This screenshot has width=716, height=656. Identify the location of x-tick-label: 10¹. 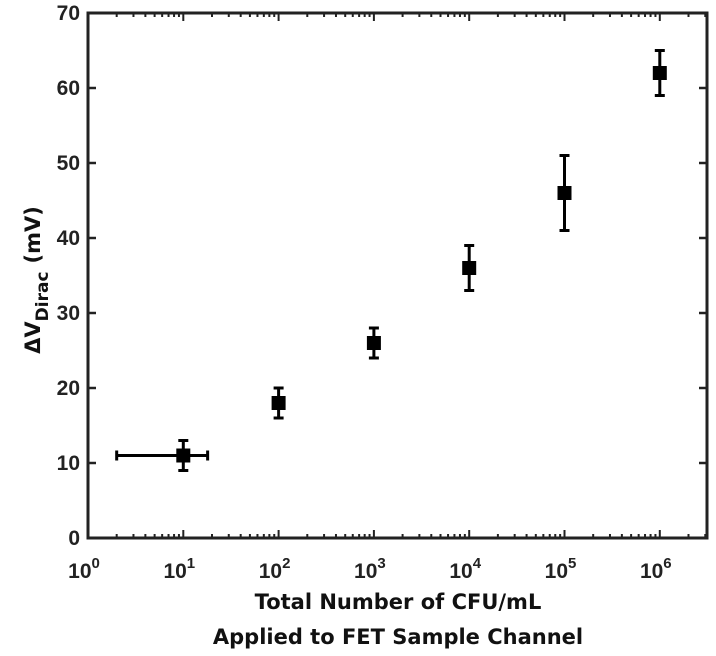
(179, 569).